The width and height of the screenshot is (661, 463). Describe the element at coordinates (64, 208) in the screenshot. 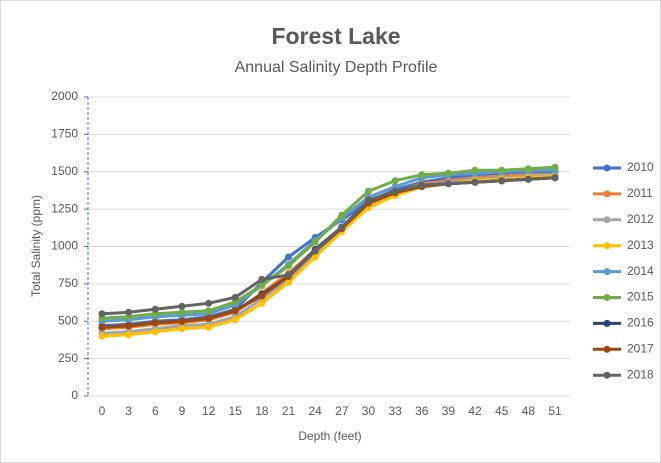

I see `y-tick-label: 1250` at that location.